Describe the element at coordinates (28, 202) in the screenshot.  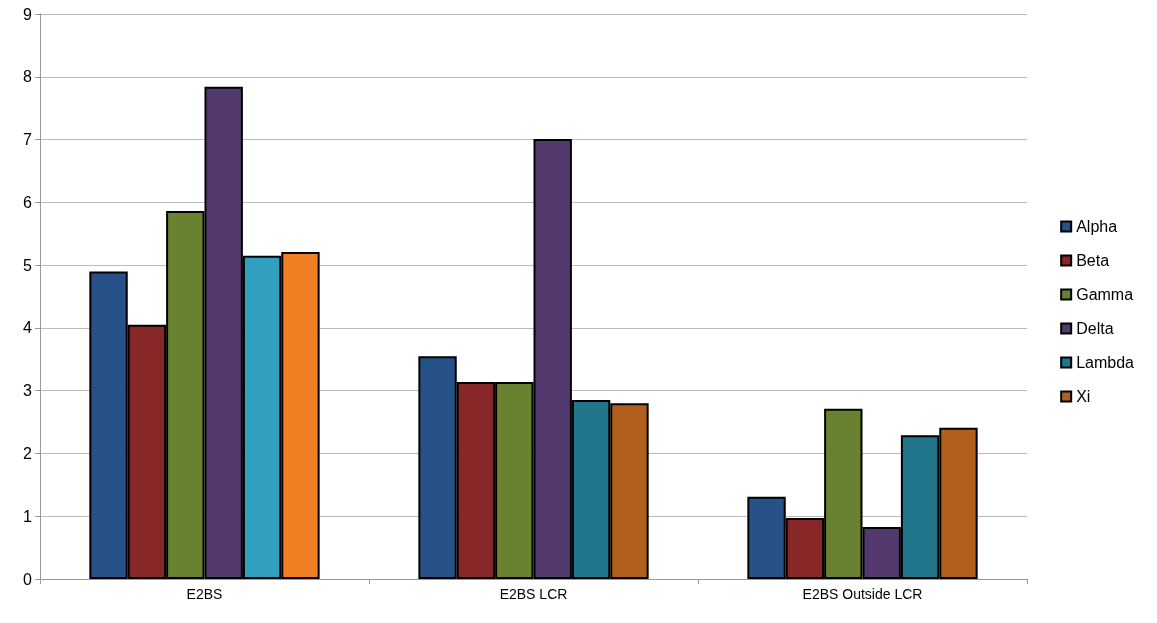
I see `y-tick-label: 6` at that location.